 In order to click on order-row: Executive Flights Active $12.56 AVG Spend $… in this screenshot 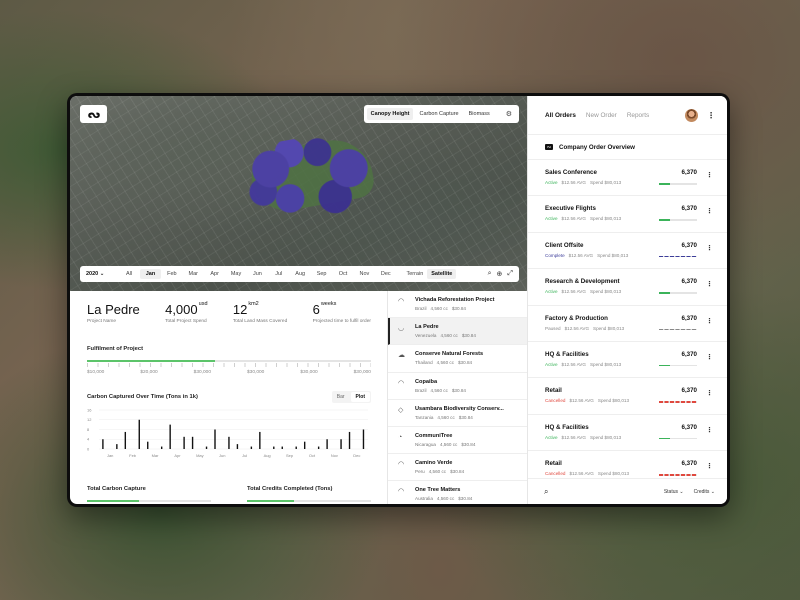, I will do `click(627, 214)`.